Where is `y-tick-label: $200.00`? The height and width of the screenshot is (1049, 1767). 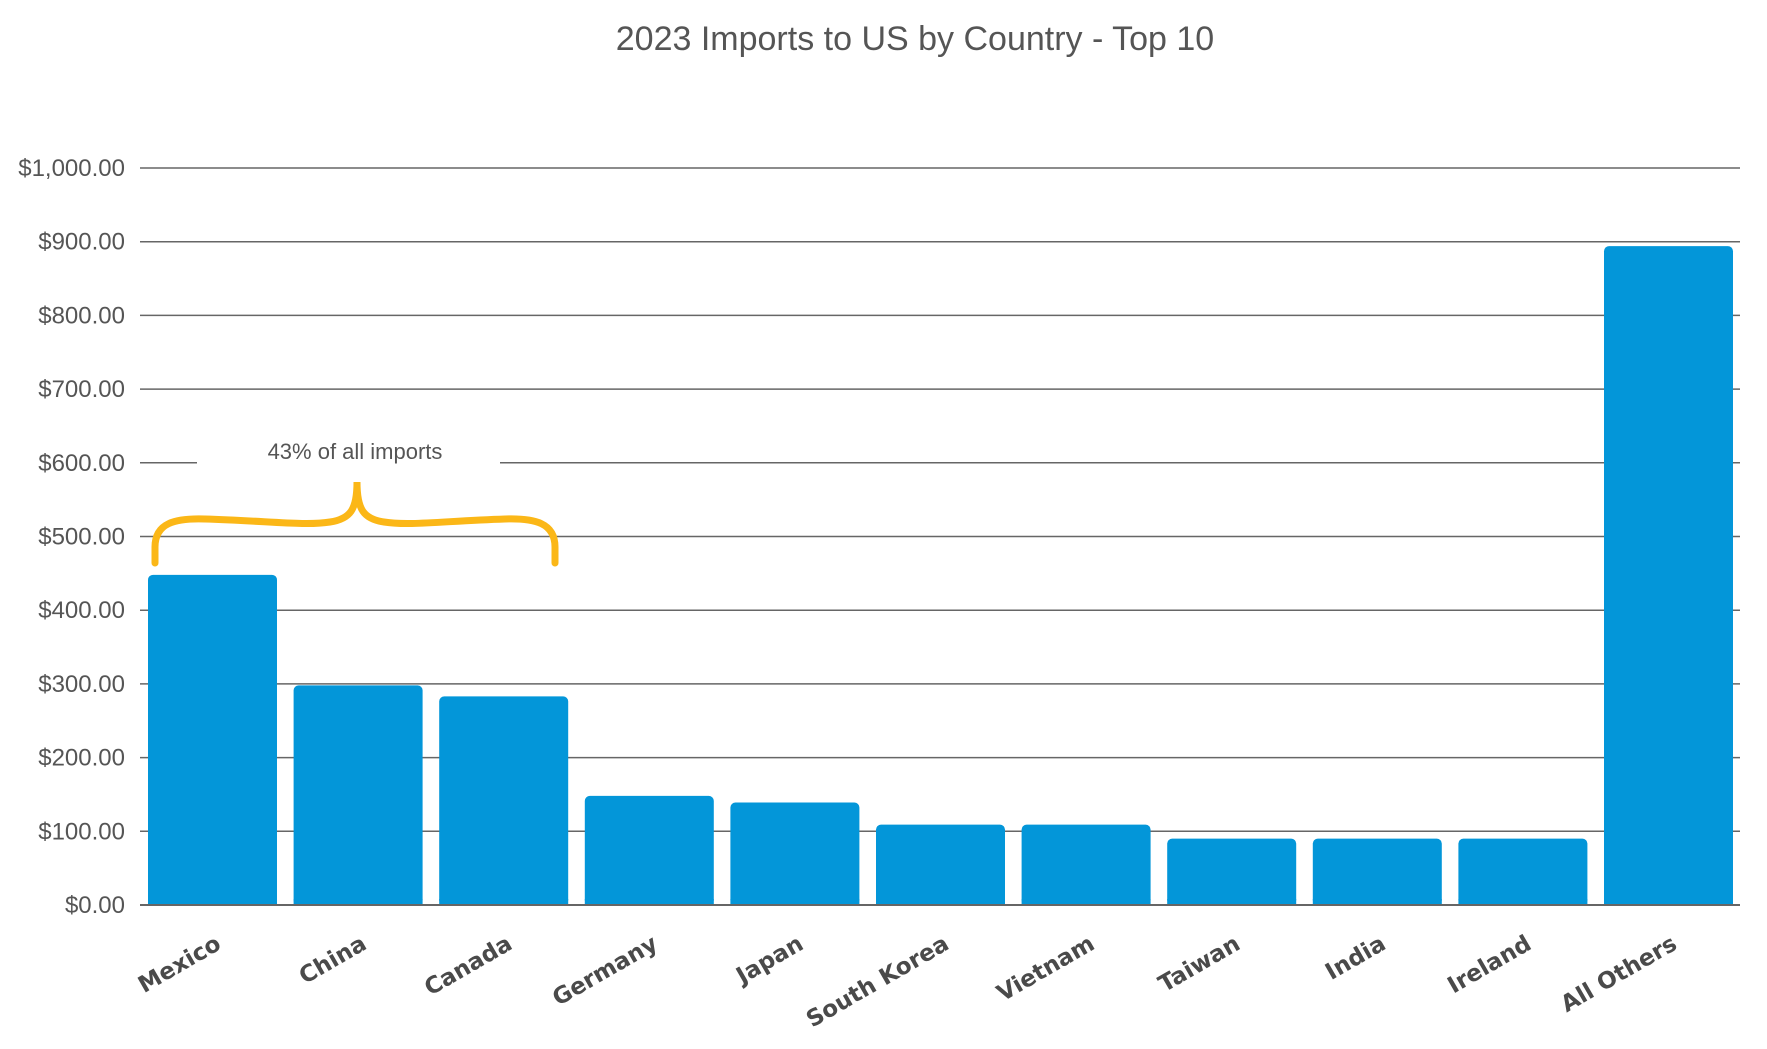
y-tick-label: $200.00 is located at coordinates (81, 758).